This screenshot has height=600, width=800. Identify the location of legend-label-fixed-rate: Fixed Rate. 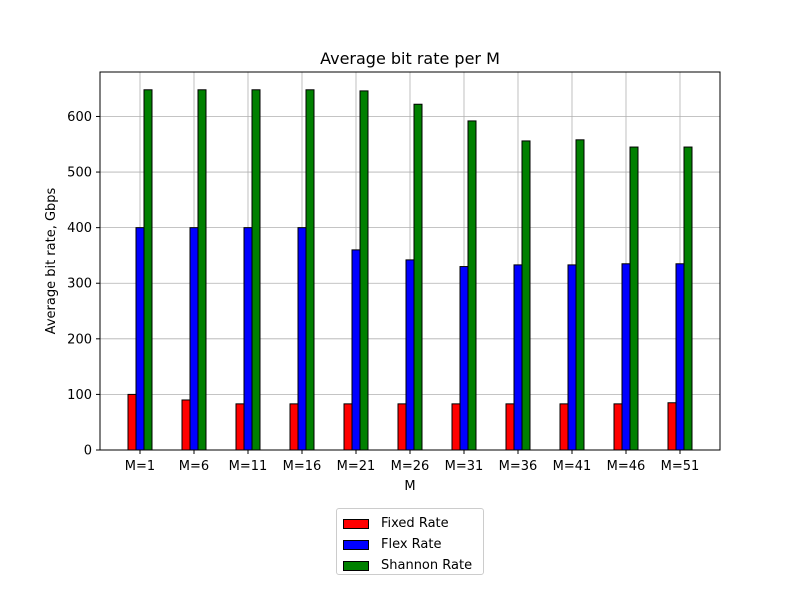
(415, 523).